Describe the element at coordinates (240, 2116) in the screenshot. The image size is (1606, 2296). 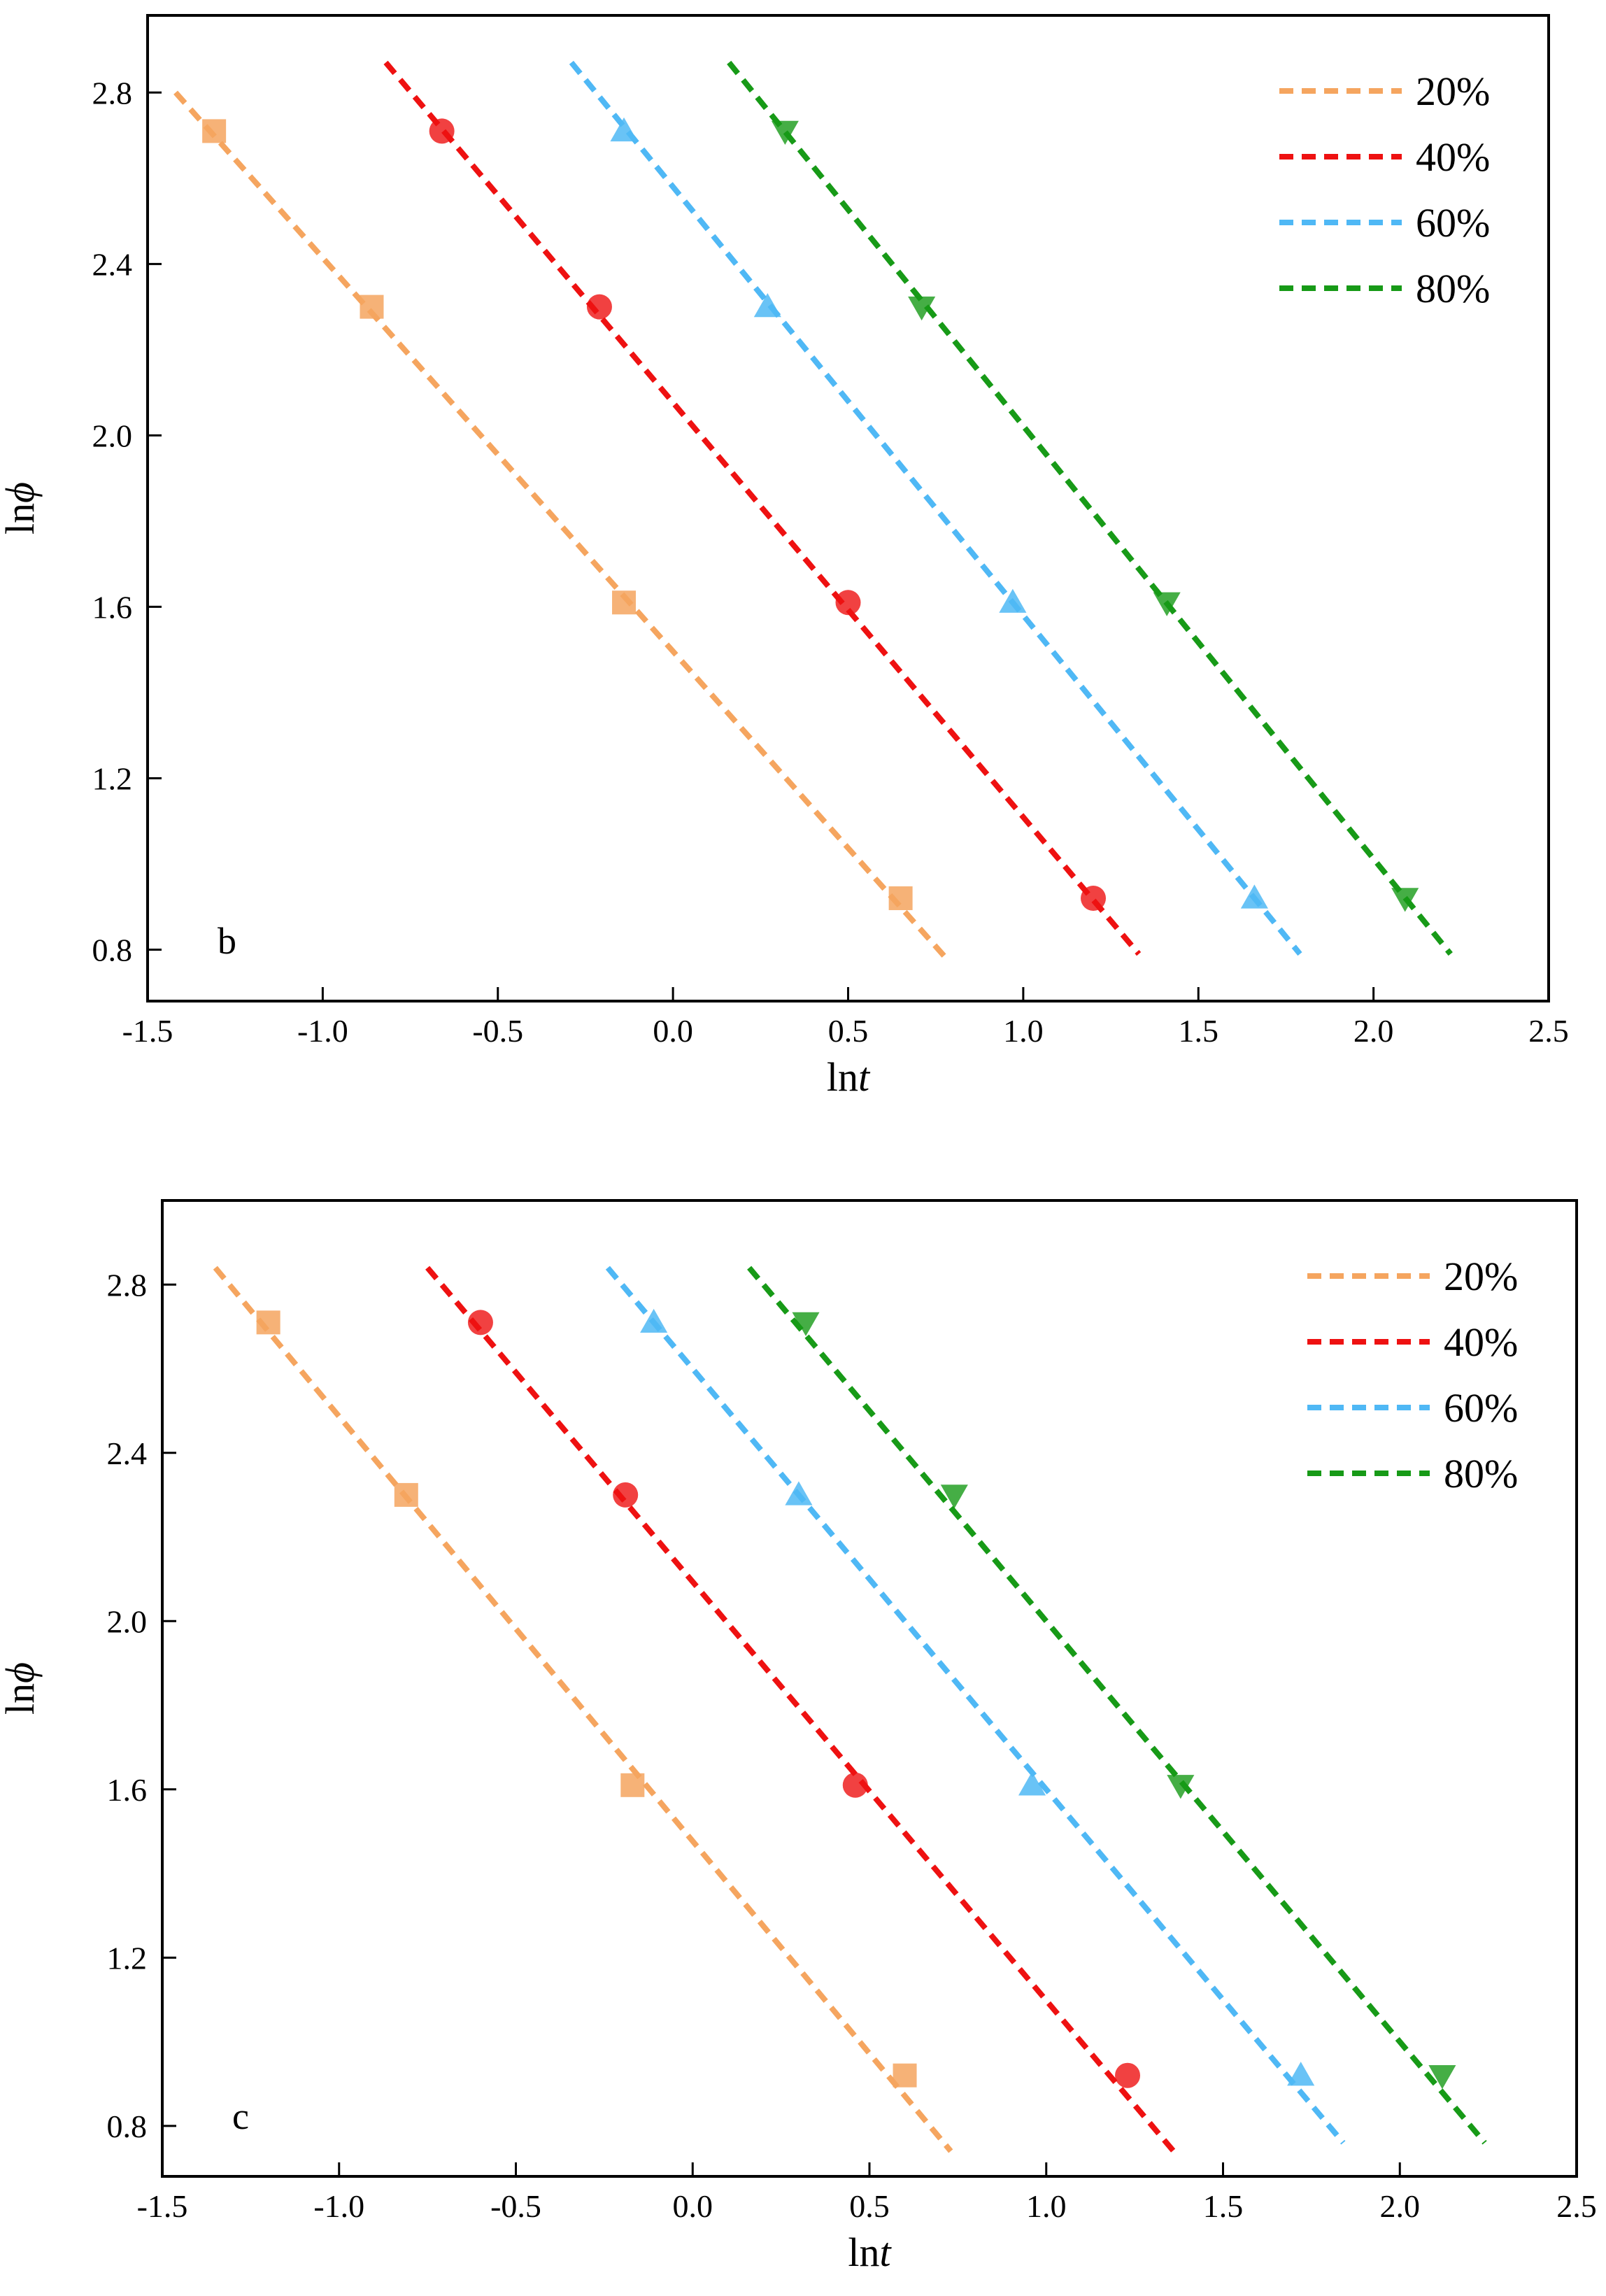
I see `panel-label: c` at that location.